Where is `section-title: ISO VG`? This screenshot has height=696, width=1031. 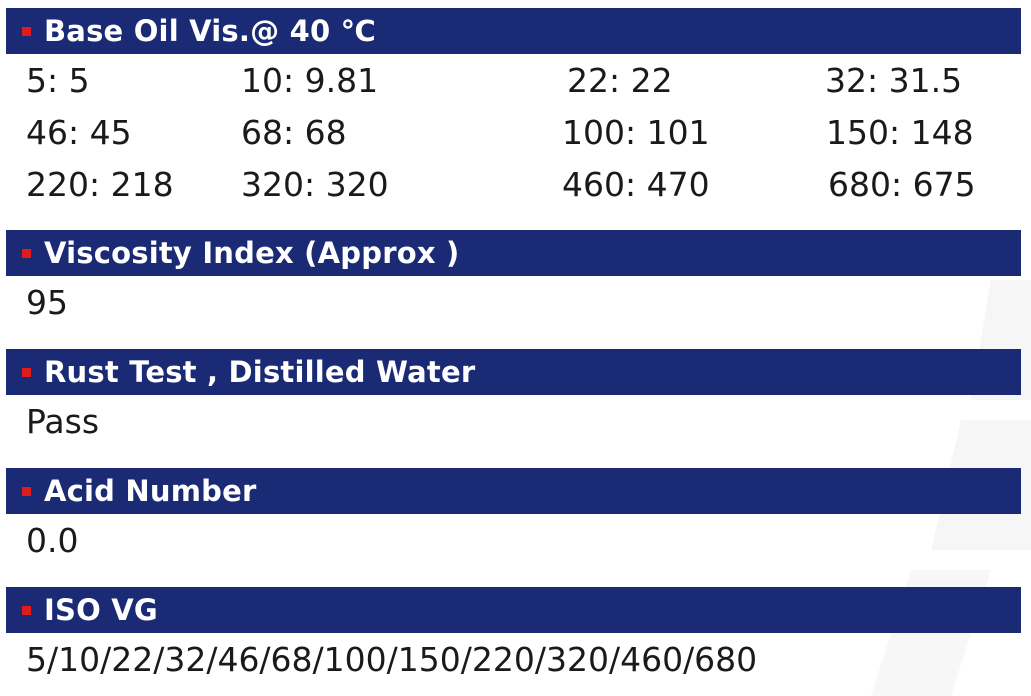
section-title: ISO VG is located at coordinates (101, 610).